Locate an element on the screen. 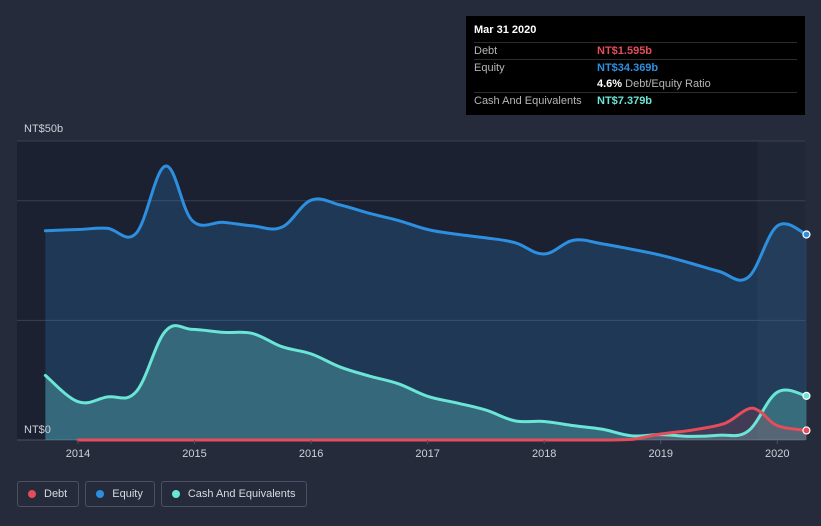 The width and height of the screenshot is (821, 526). x-tick-label: 2019 is located at coordinates (661, 454).